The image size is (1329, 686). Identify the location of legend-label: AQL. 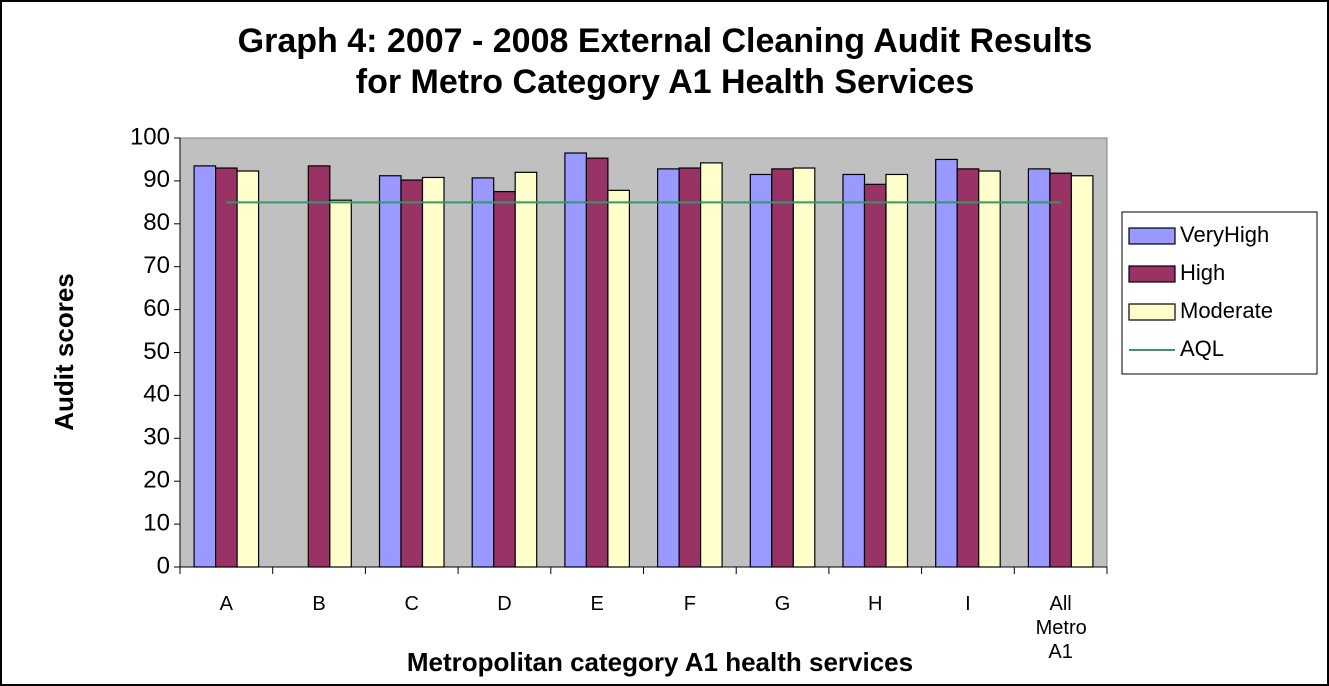
(1202, 348).